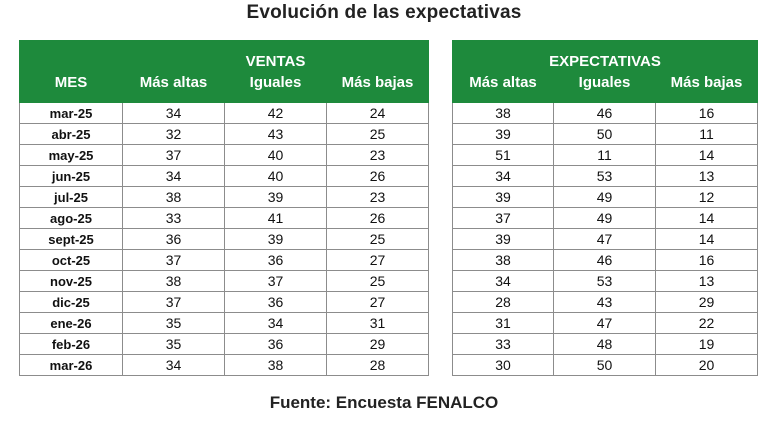 This screenshot has width=768, height=426. Describe the element at coordinates (71, 218) in the screenshot. I see `cell-mes: ago-25` at that location.